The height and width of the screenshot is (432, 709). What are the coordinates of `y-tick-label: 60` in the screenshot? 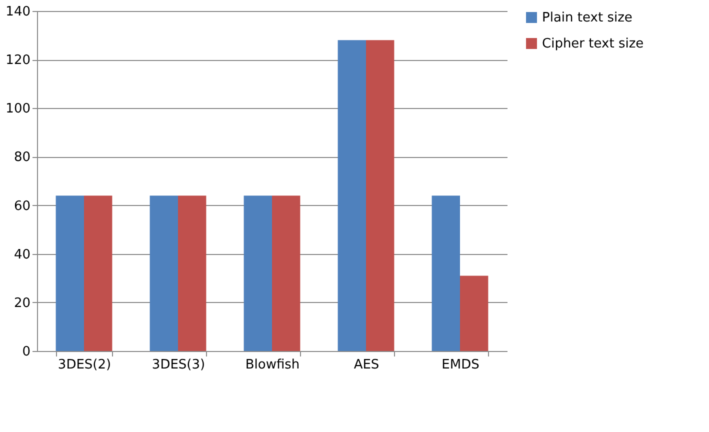 It's located at (22, 206).